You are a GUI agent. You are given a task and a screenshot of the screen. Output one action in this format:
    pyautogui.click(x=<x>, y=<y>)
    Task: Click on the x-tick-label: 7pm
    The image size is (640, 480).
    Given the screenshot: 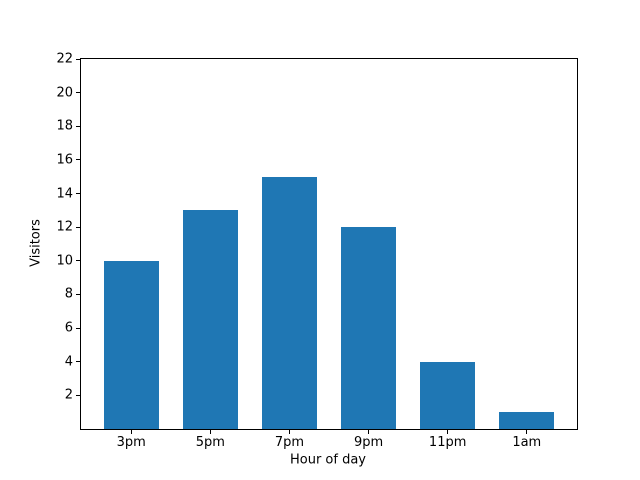 What is the action you would take?
    pyautogui.click(x=289, y=442)
    